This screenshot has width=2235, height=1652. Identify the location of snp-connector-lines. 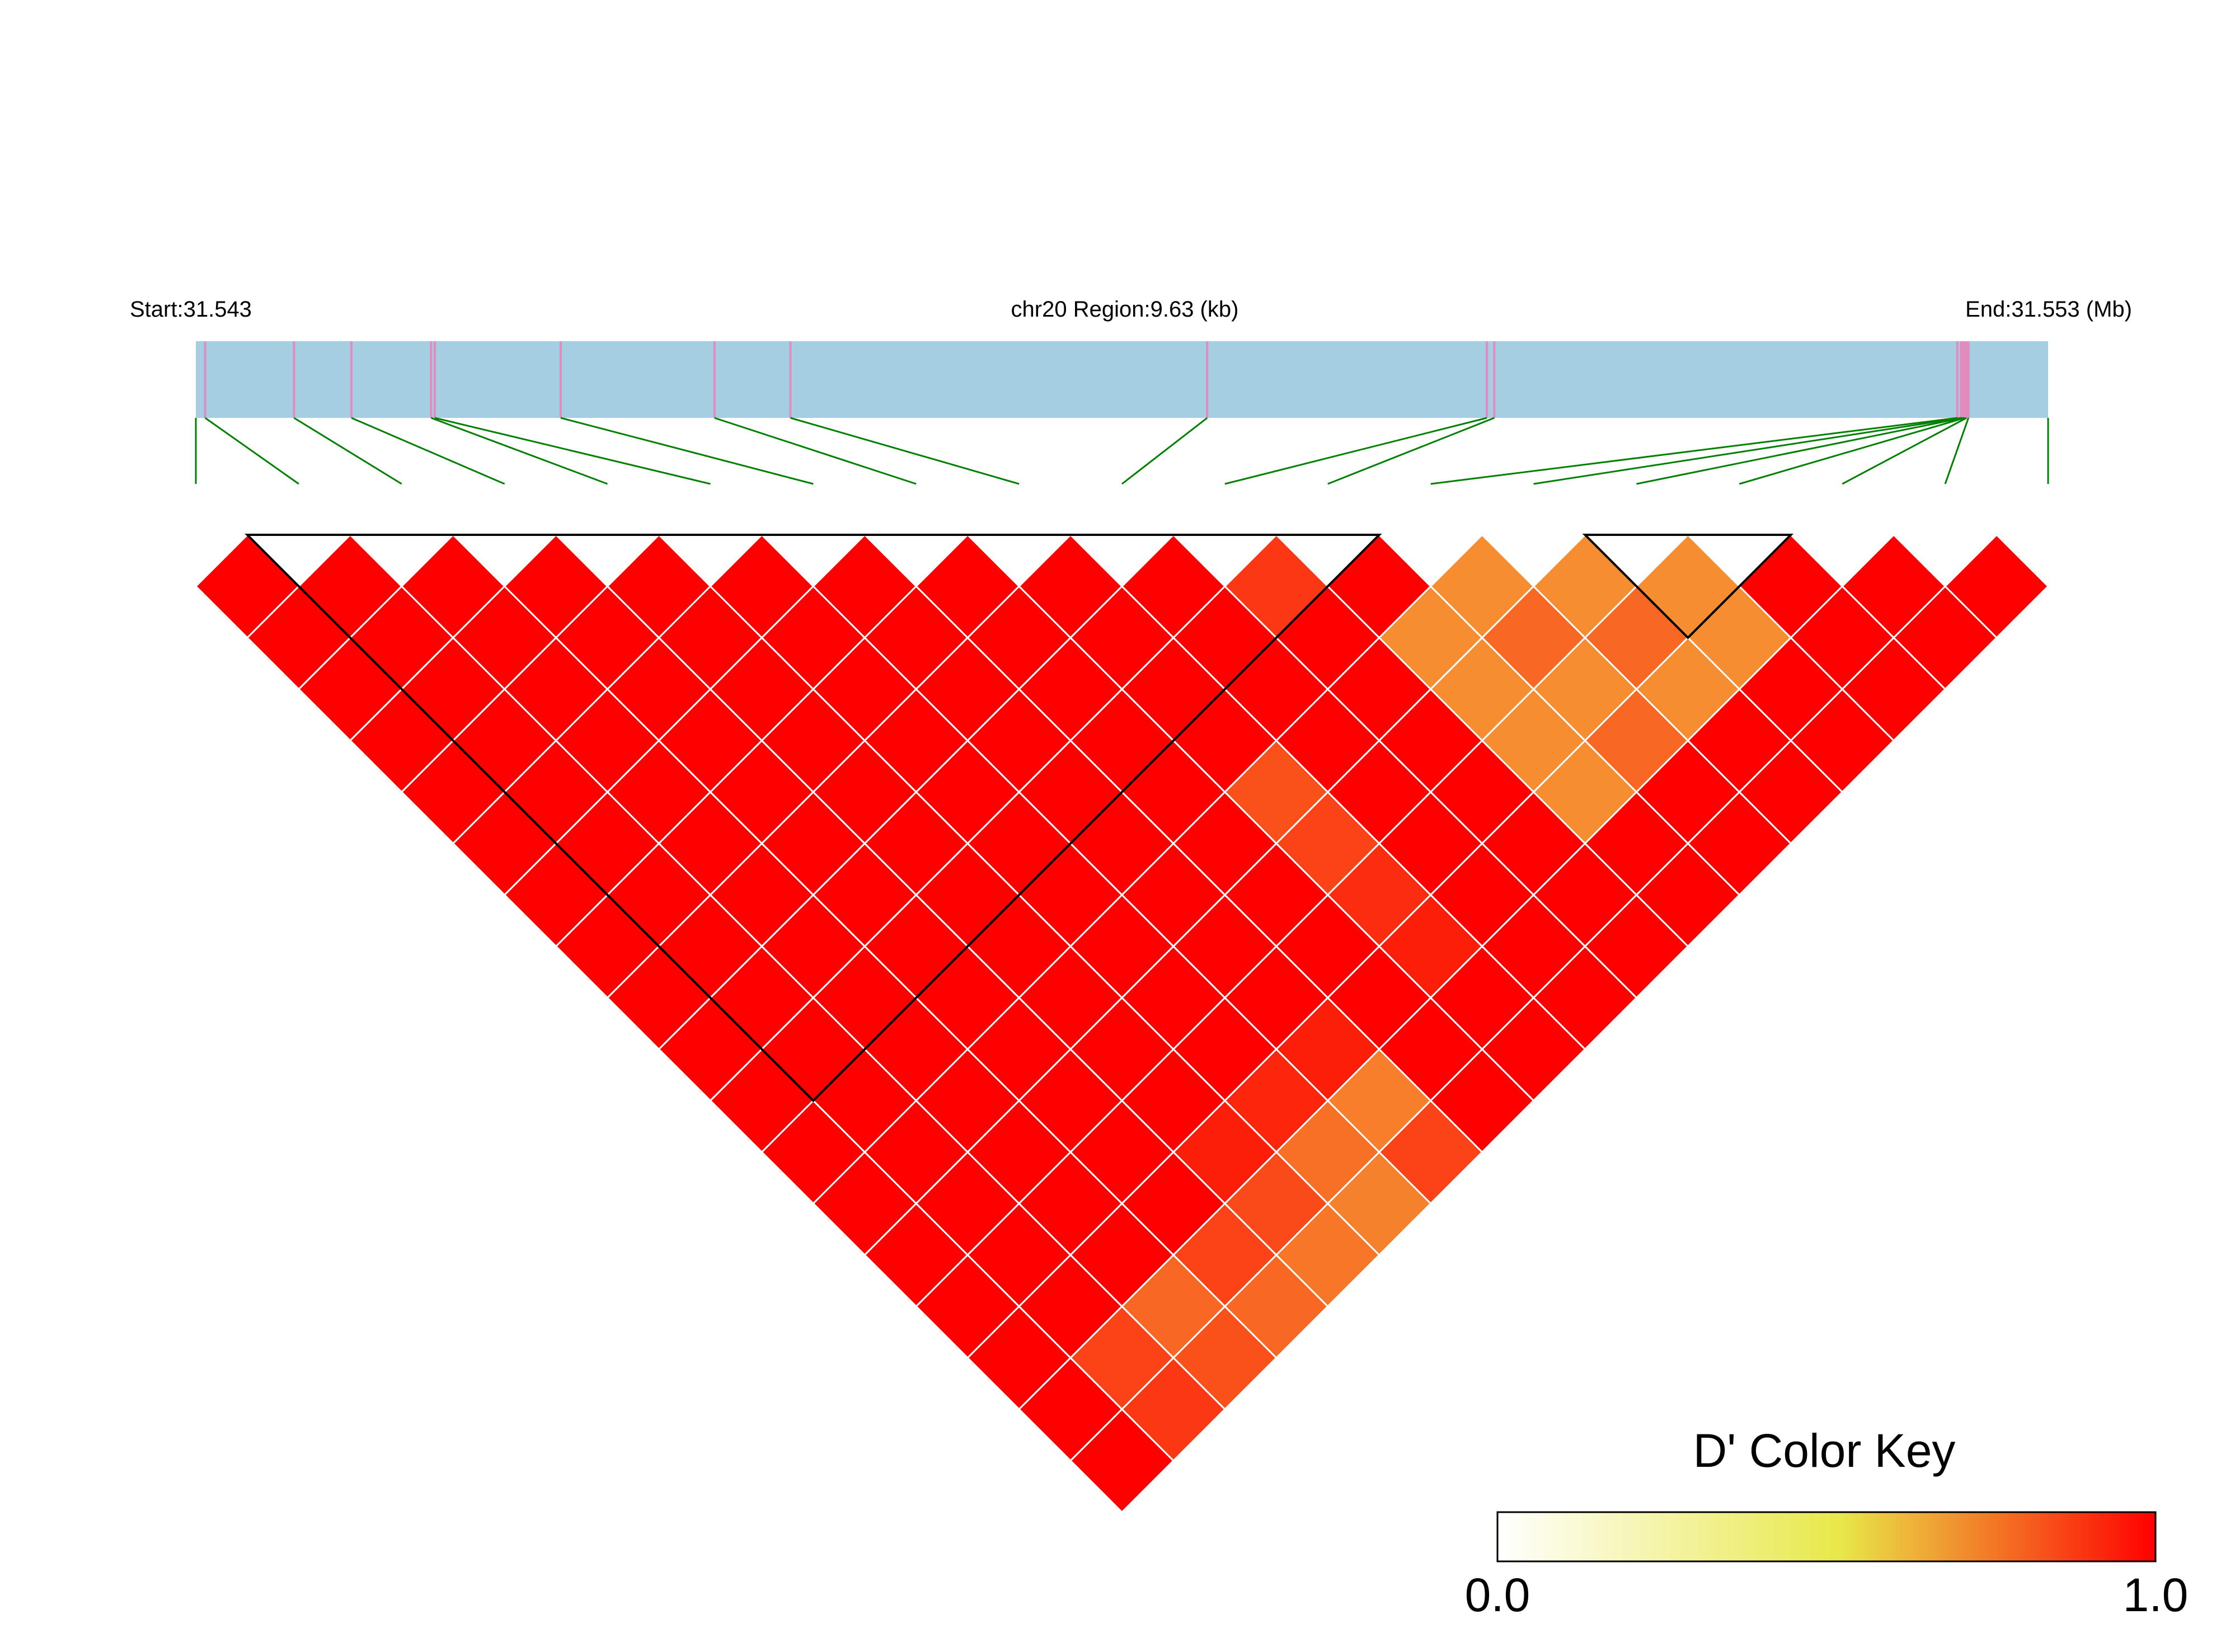
(1122, 451).